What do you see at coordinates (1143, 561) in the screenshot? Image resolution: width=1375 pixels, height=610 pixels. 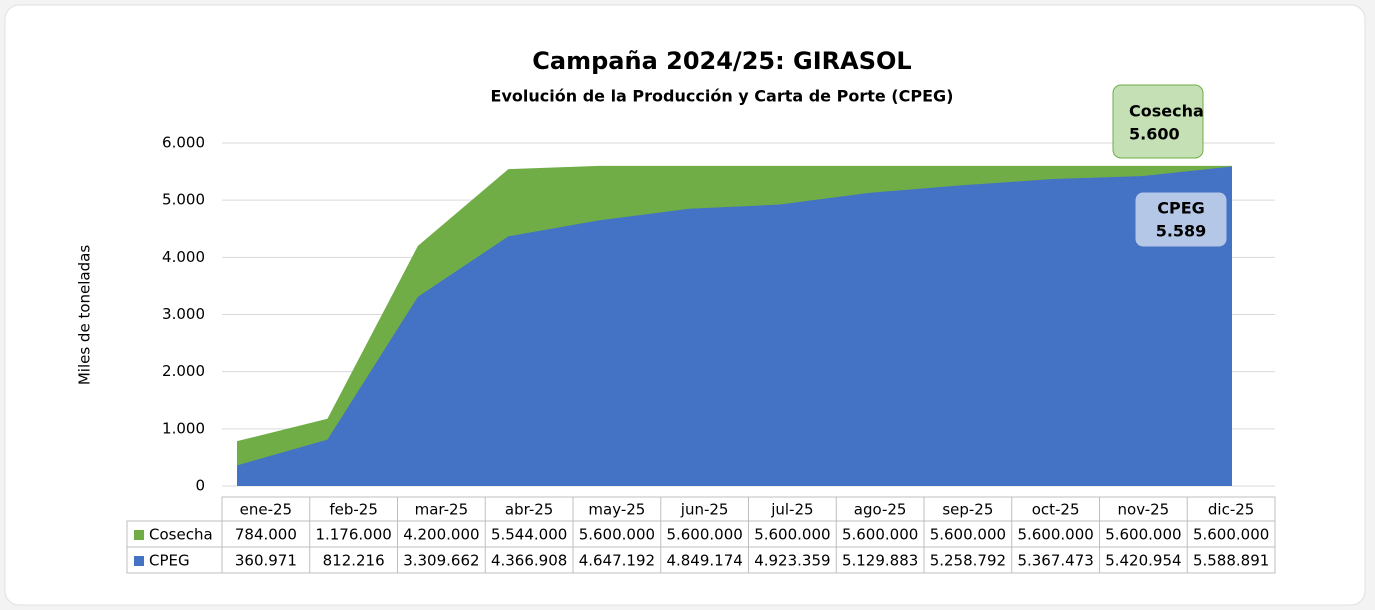 I see `table-cell: 5.420.954` at bounding box center [1143, 561].